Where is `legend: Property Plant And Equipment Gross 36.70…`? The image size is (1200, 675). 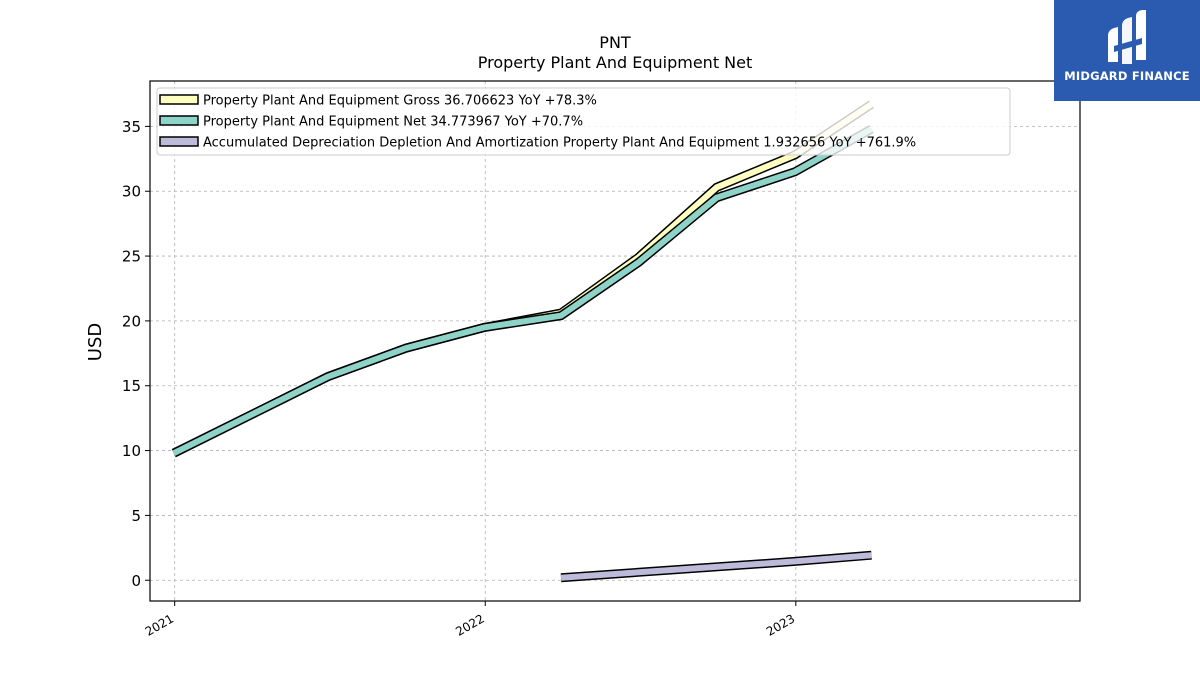 legend: Property Plant And Equipment Gross 36.70… is located at coordinates (583, 121).